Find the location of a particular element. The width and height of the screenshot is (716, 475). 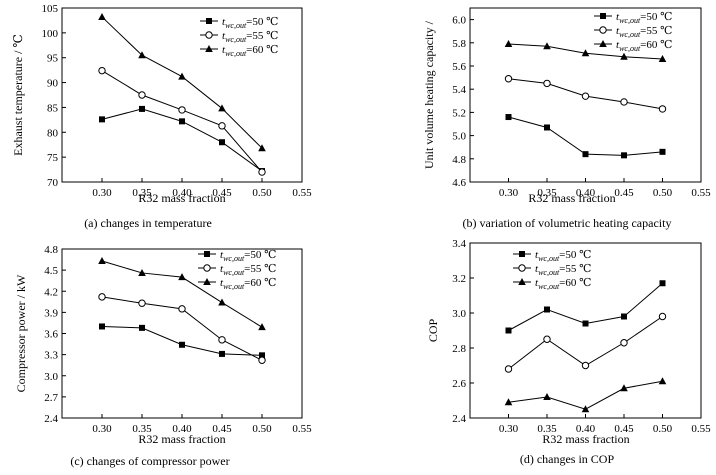

y-tick-label: 5.6 is located at coordinates (459, 67).